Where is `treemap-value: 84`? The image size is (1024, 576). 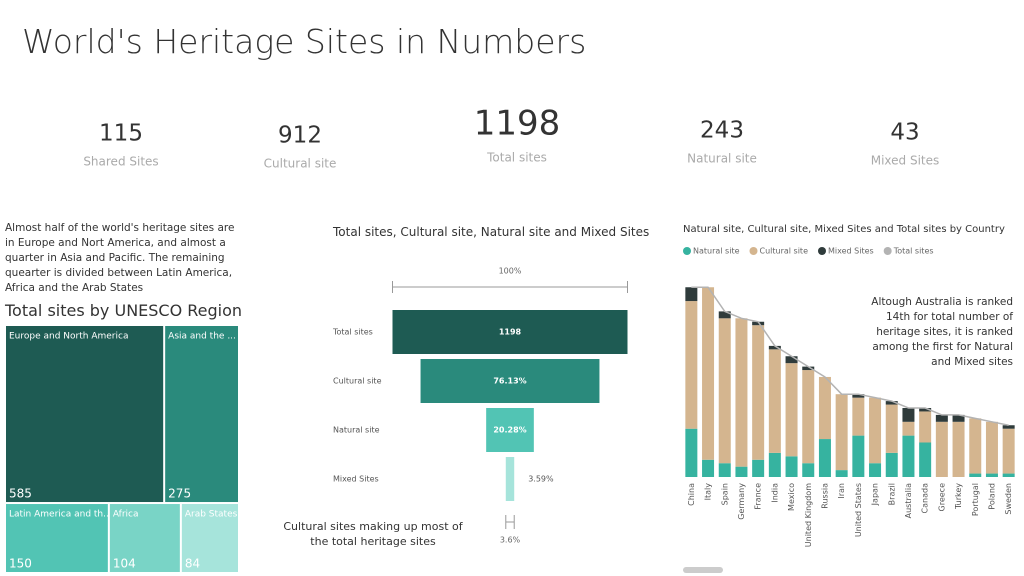
treemap-value: 84 is located at coordinates (192, 564).